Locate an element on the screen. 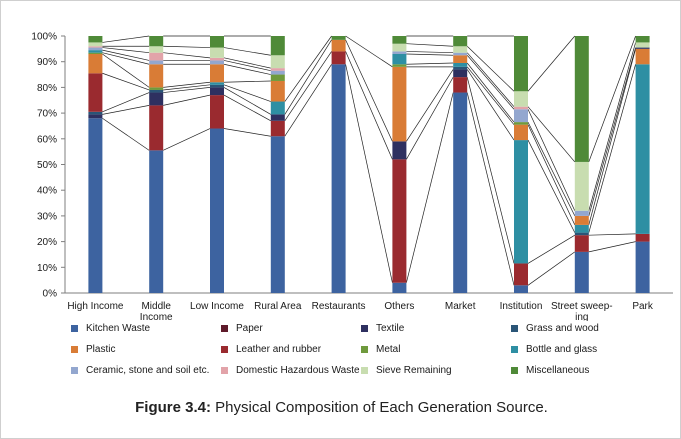 Image resolution: width=681 pixels, height=439 pixels. y-tick-label: 40% is located at coordinates (47, 191).